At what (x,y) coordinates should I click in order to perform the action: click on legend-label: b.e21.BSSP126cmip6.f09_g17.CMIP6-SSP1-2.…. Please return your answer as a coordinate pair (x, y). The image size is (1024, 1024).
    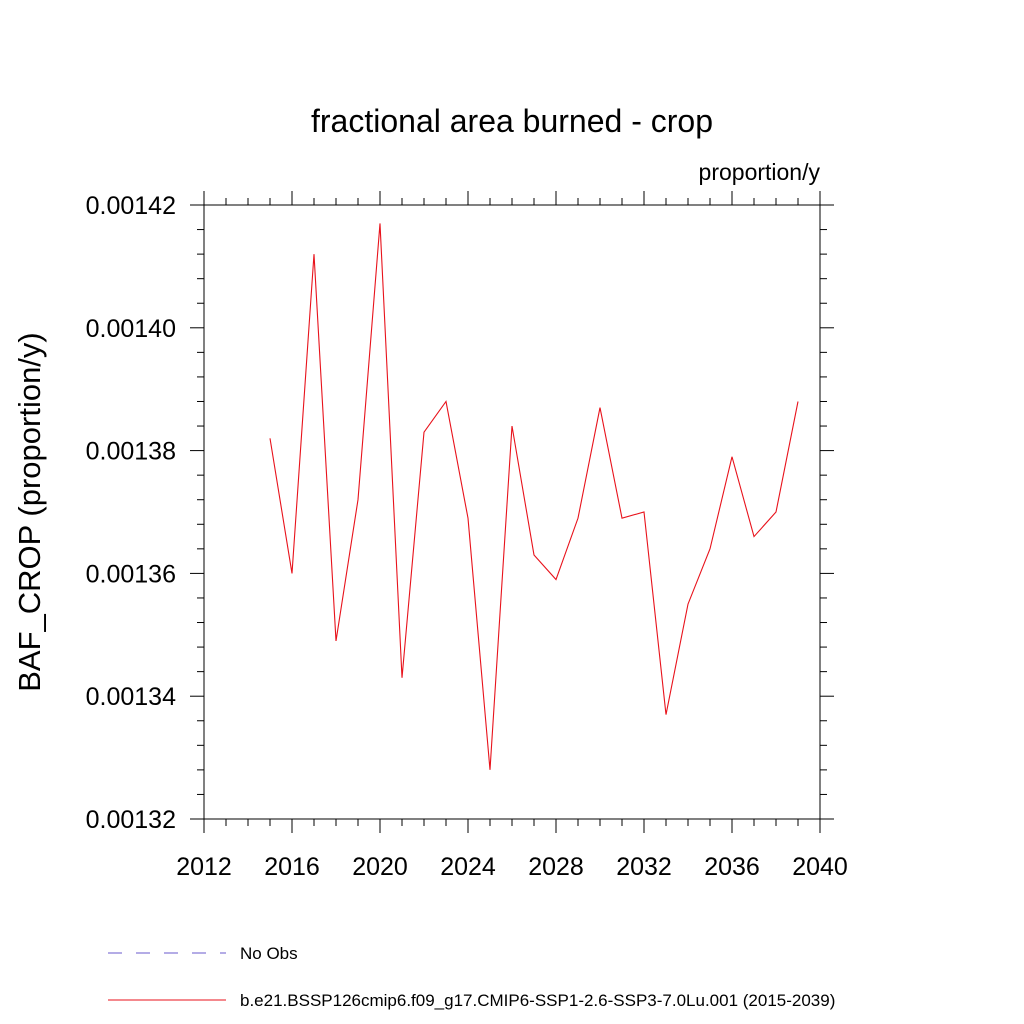
    Looking at the image, I should click on (537, 1000).